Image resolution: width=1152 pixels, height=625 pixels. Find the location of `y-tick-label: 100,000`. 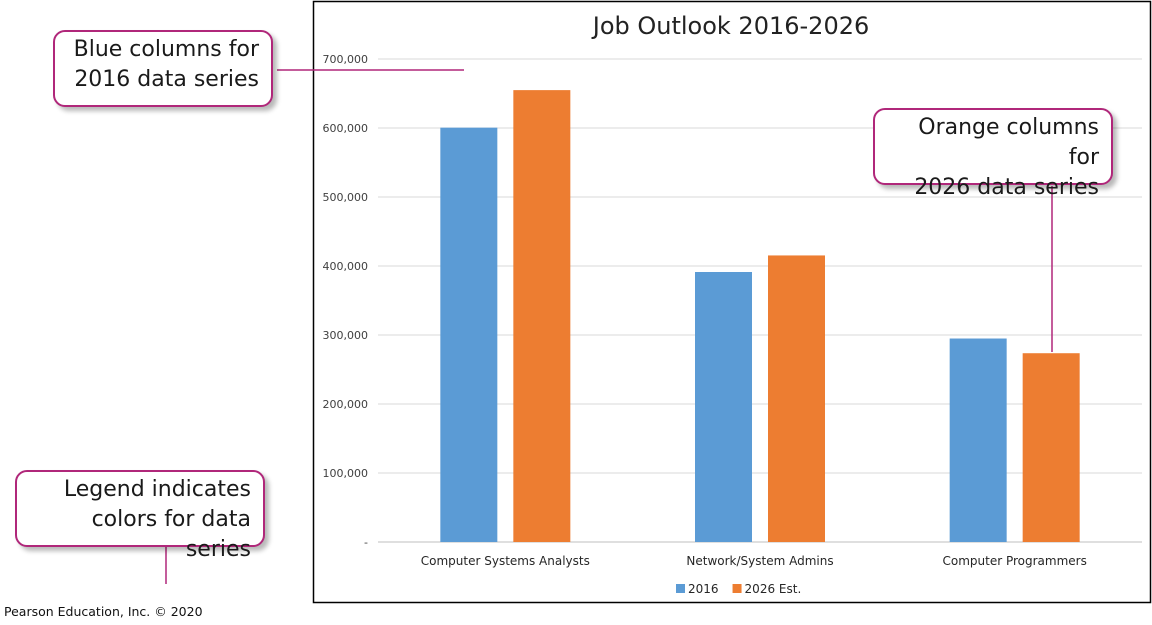

y-tick-label: 100,000 is located at coordinates (346, 473).